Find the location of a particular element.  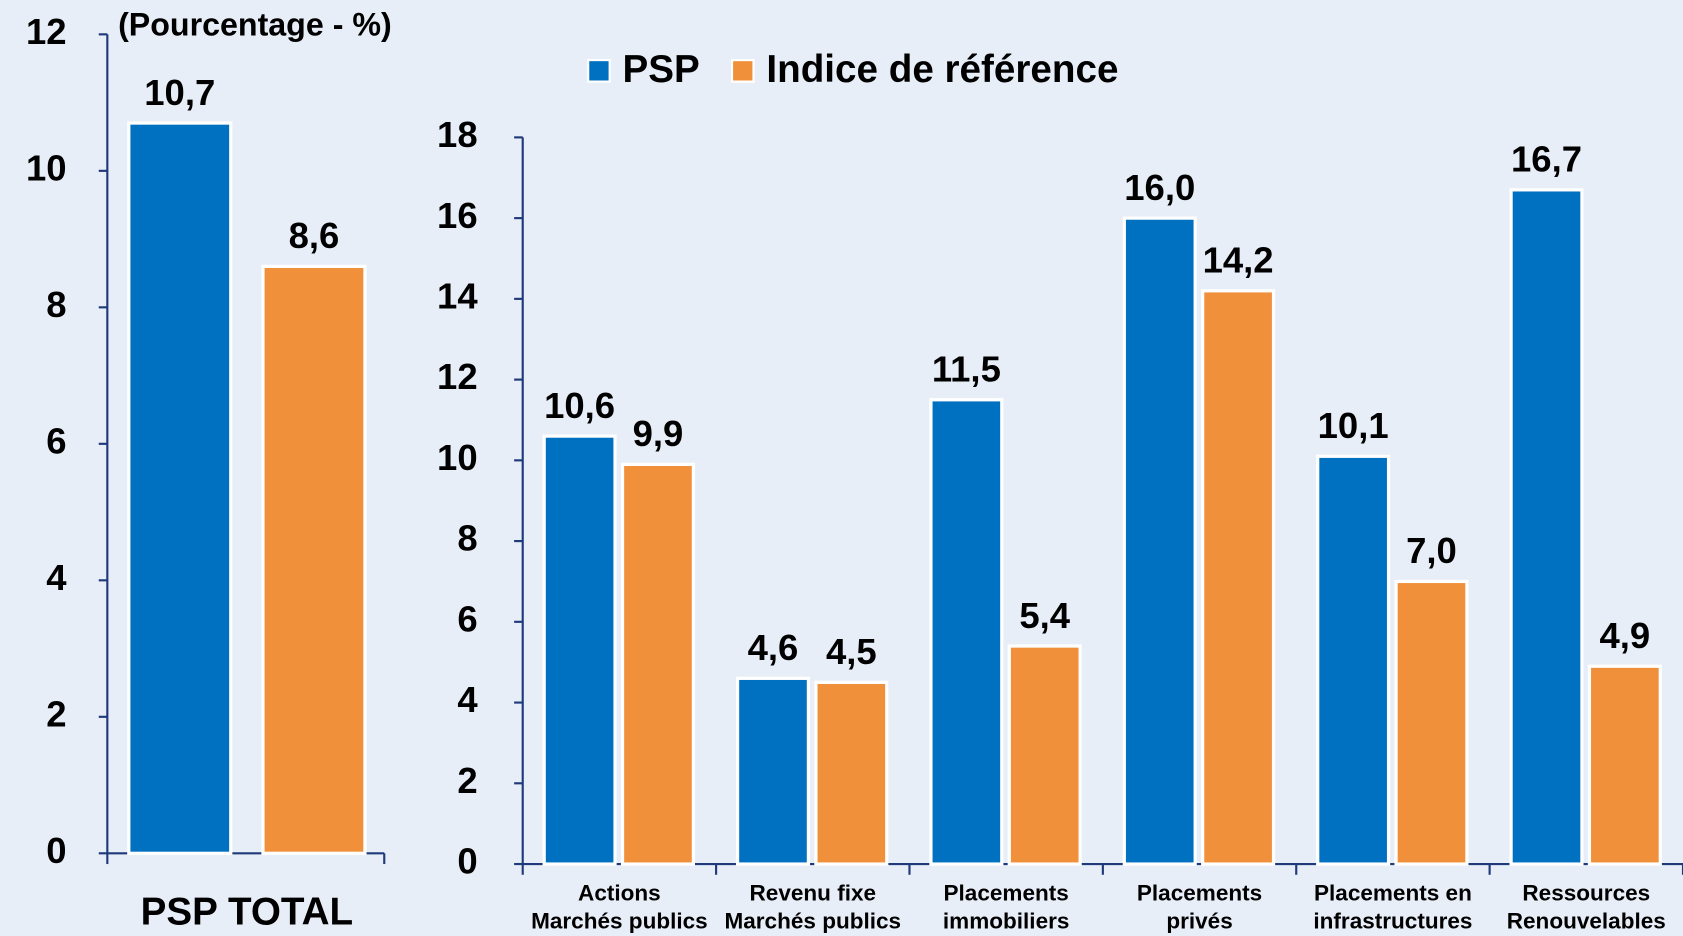

data-label: 9,9 is located at coordinates (658, 433).